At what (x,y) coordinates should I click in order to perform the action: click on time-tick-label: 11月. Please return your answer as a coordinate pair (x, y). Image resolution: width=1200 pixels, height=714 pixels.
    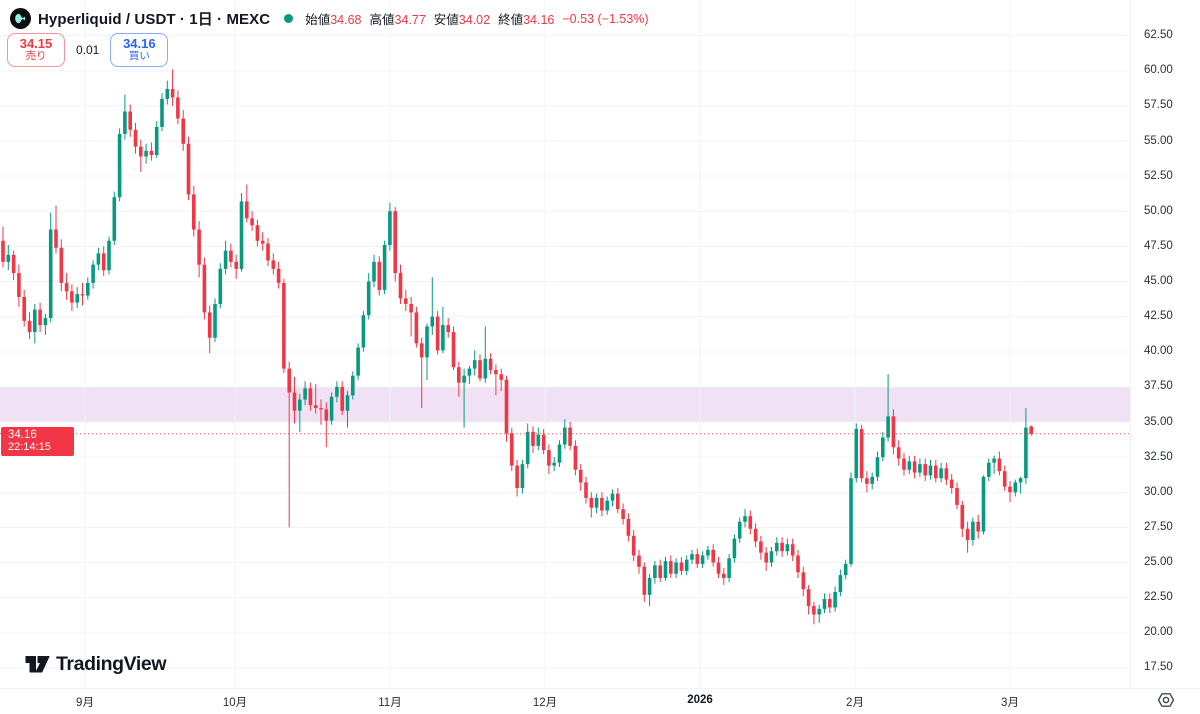
    Looking at the image, I should click on (390, 703).